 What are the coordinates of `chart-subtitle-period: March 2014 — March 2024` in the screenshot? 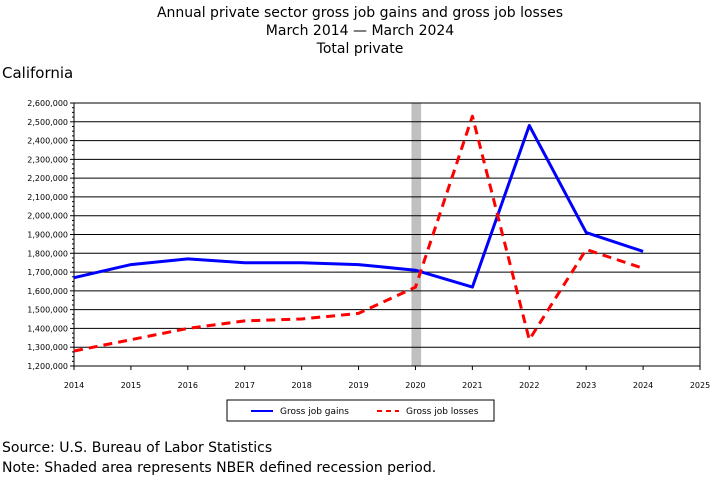 It's located at (360, 31).